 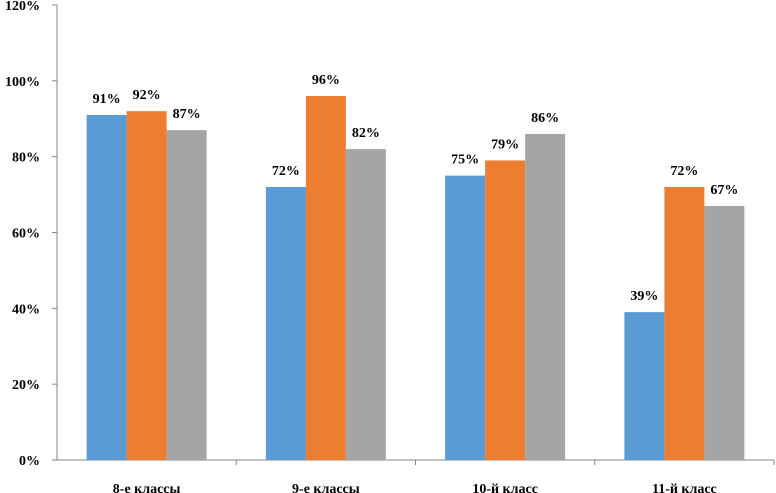 I want to click on x-axis-ticks: 8-е классы 9-е классы 10-й класс 11-й класс, so click(x=444, y=476).